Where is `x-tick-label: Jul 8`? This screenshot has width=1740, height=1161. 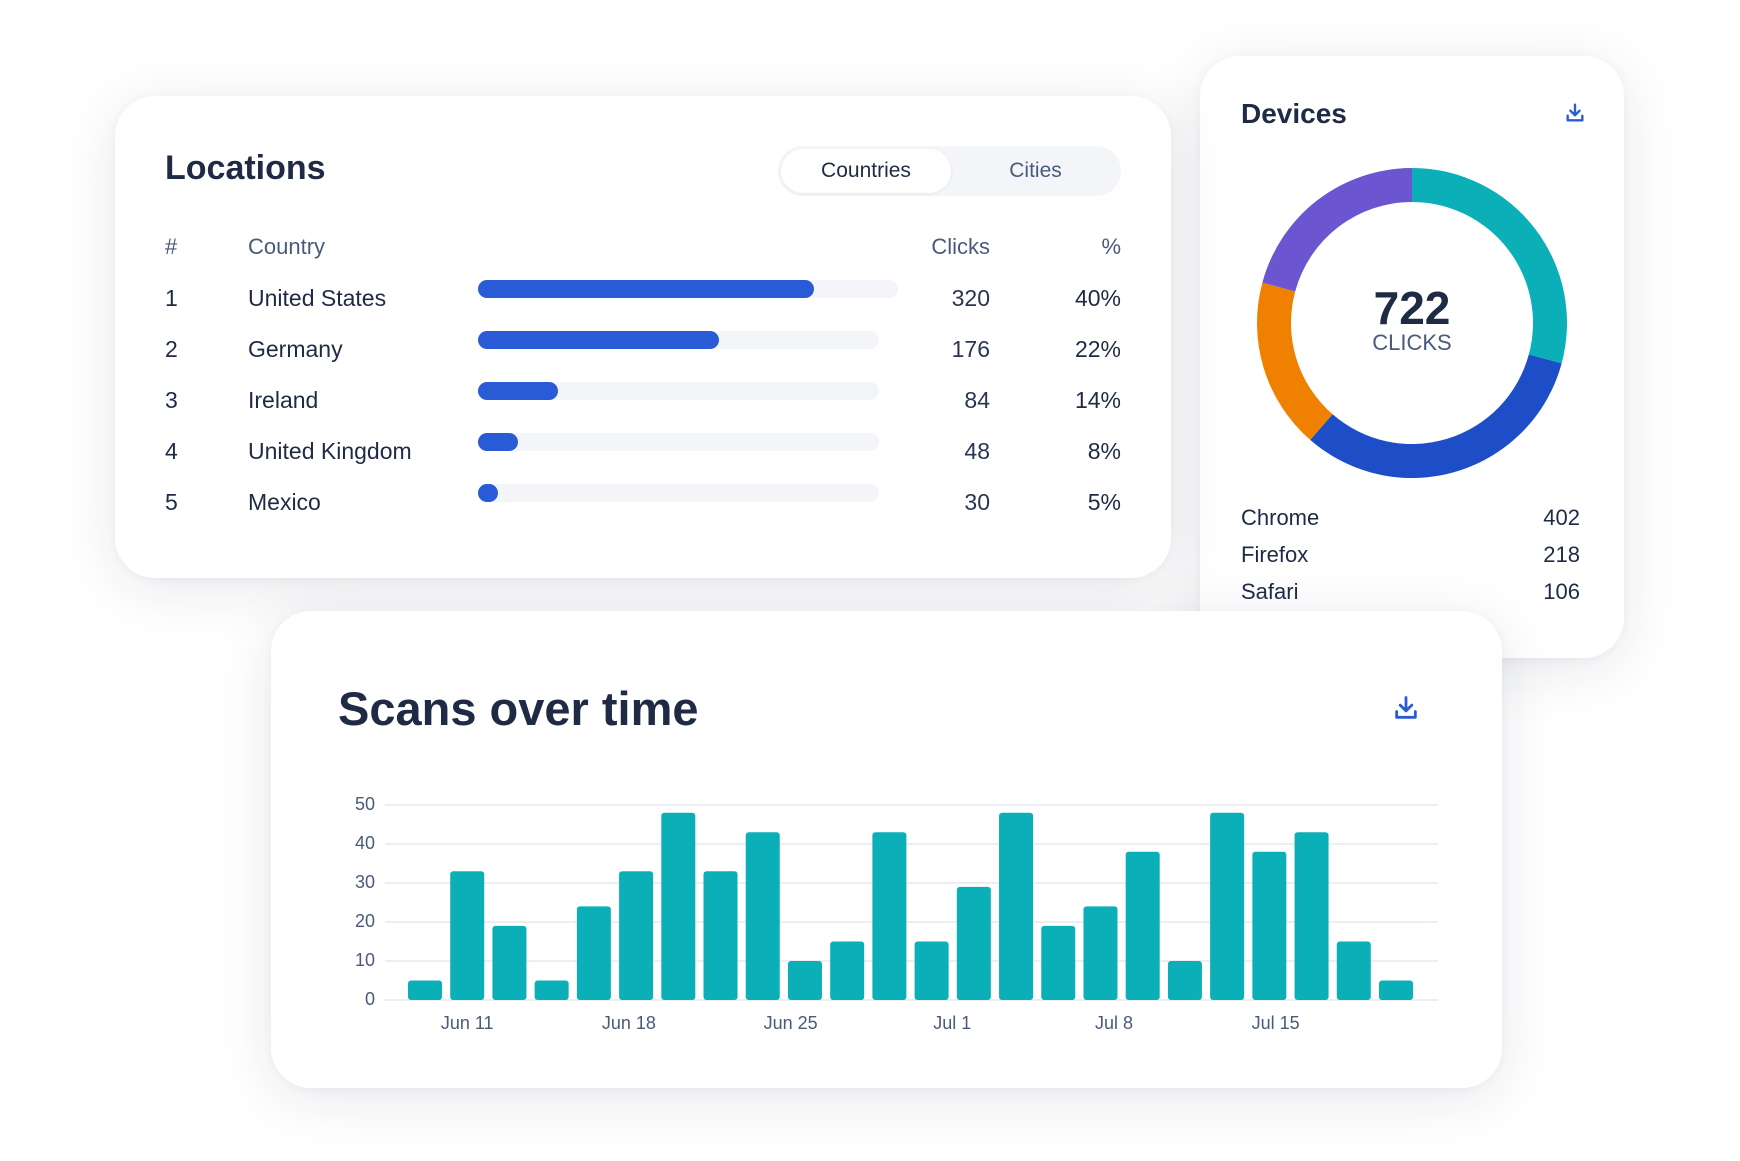 x-tick-label: Jul 8 is located at coordinates (1113, 1023).